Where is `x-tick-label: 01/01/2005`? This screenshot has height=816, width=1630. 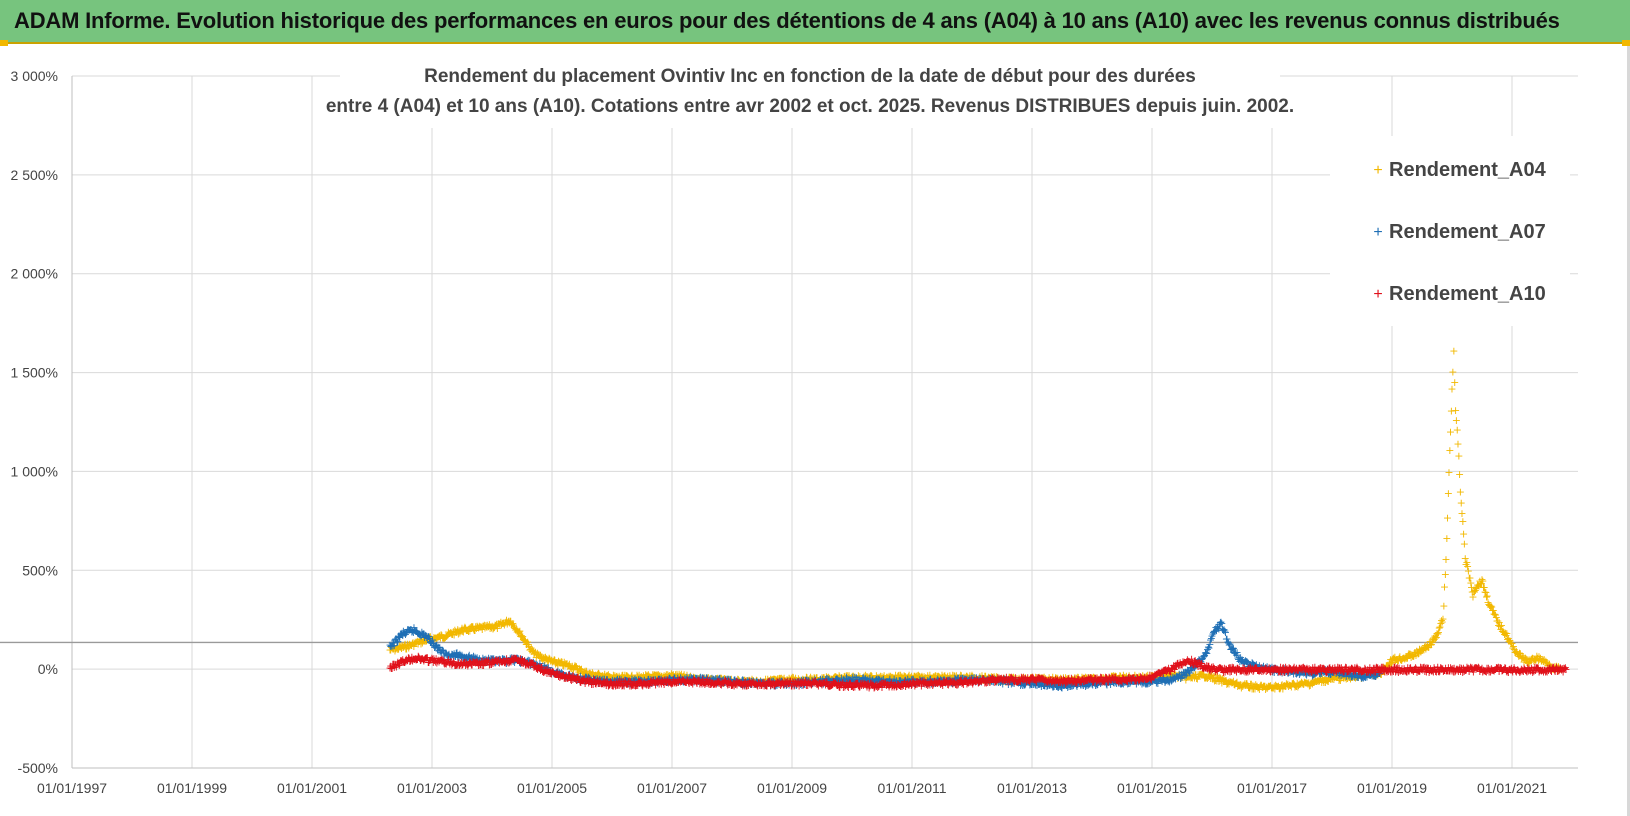
x-tick-label: 01/01/2005 is located at coordinates (552, 788).